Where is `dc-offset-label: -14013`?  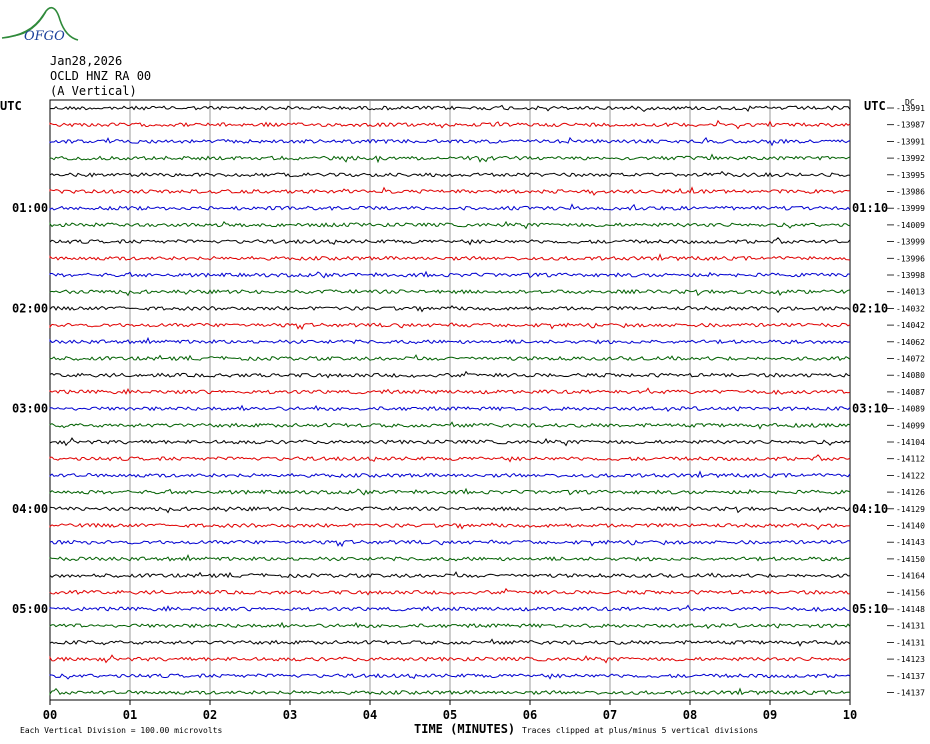 dc-offset-label: -14013 is located at coordinates (910, 292).